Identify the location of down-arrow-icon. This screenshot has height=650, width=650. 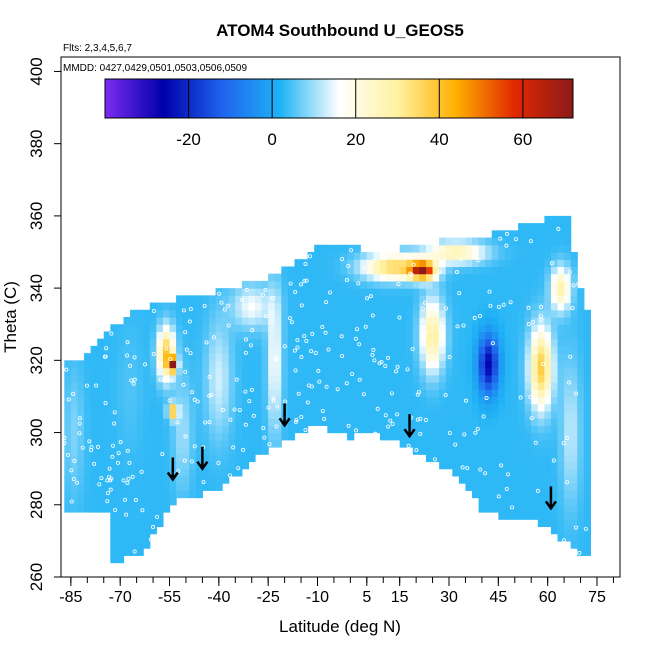
(284, 415).